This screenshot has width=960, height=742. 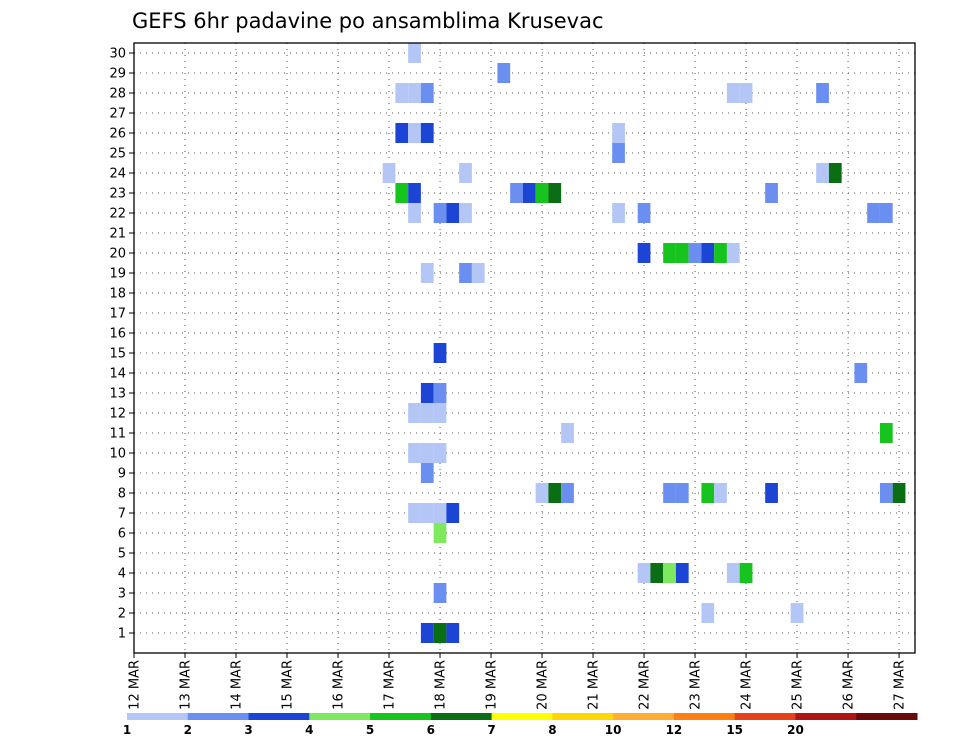 What do you see at coordinates (117, 274) in the screenshot?
I see `y-tick-label: 19` at bounding box center [117, 274].